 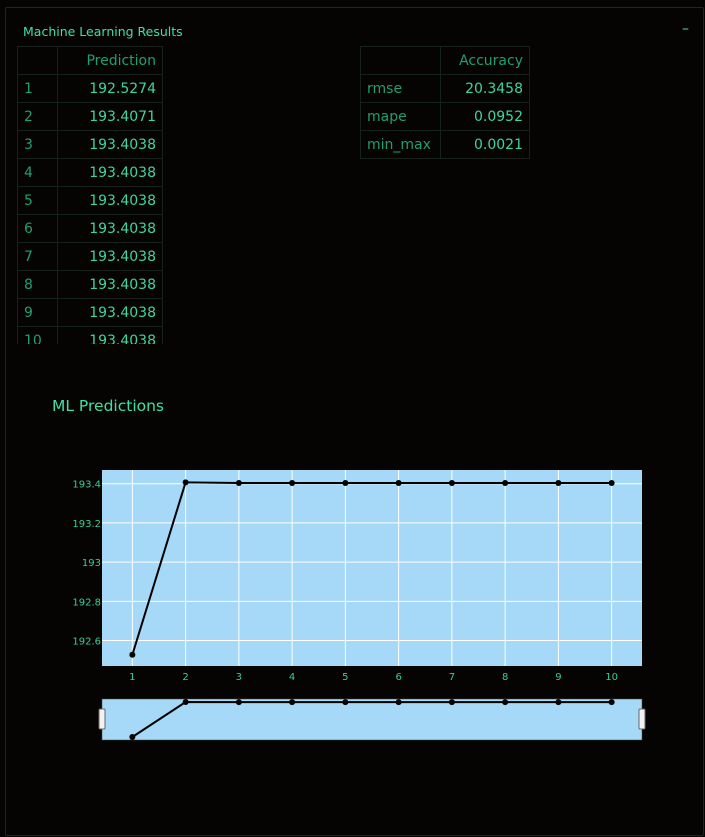 I want to click on table-row: 4 193.4038, so click(x=90, y=172).